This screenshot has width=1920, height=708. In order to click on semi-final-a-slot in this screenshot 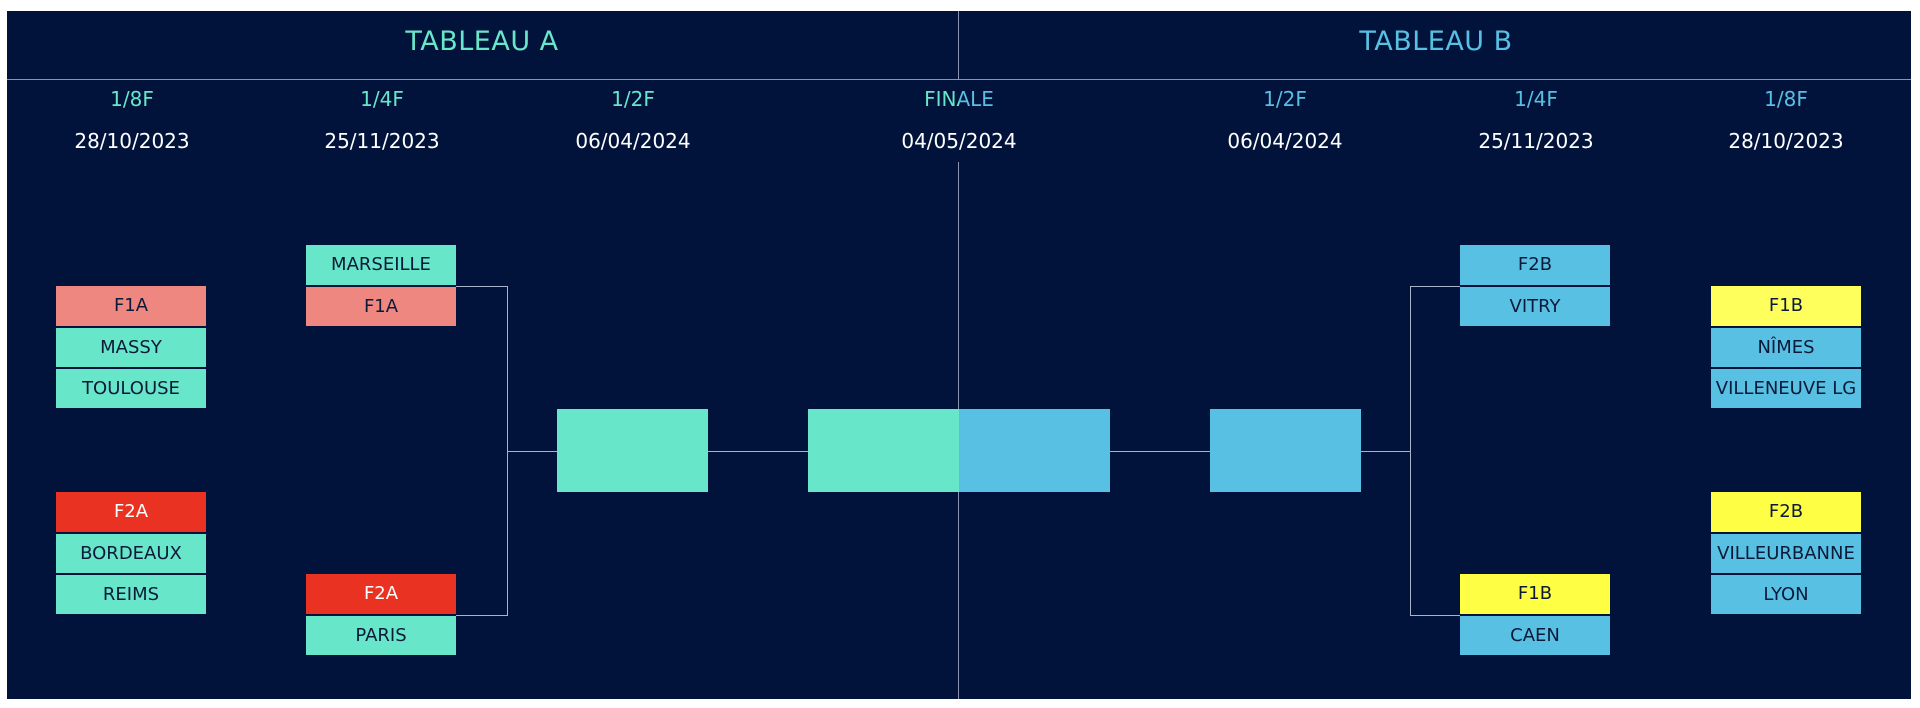, I will do `click(632, 450)`.